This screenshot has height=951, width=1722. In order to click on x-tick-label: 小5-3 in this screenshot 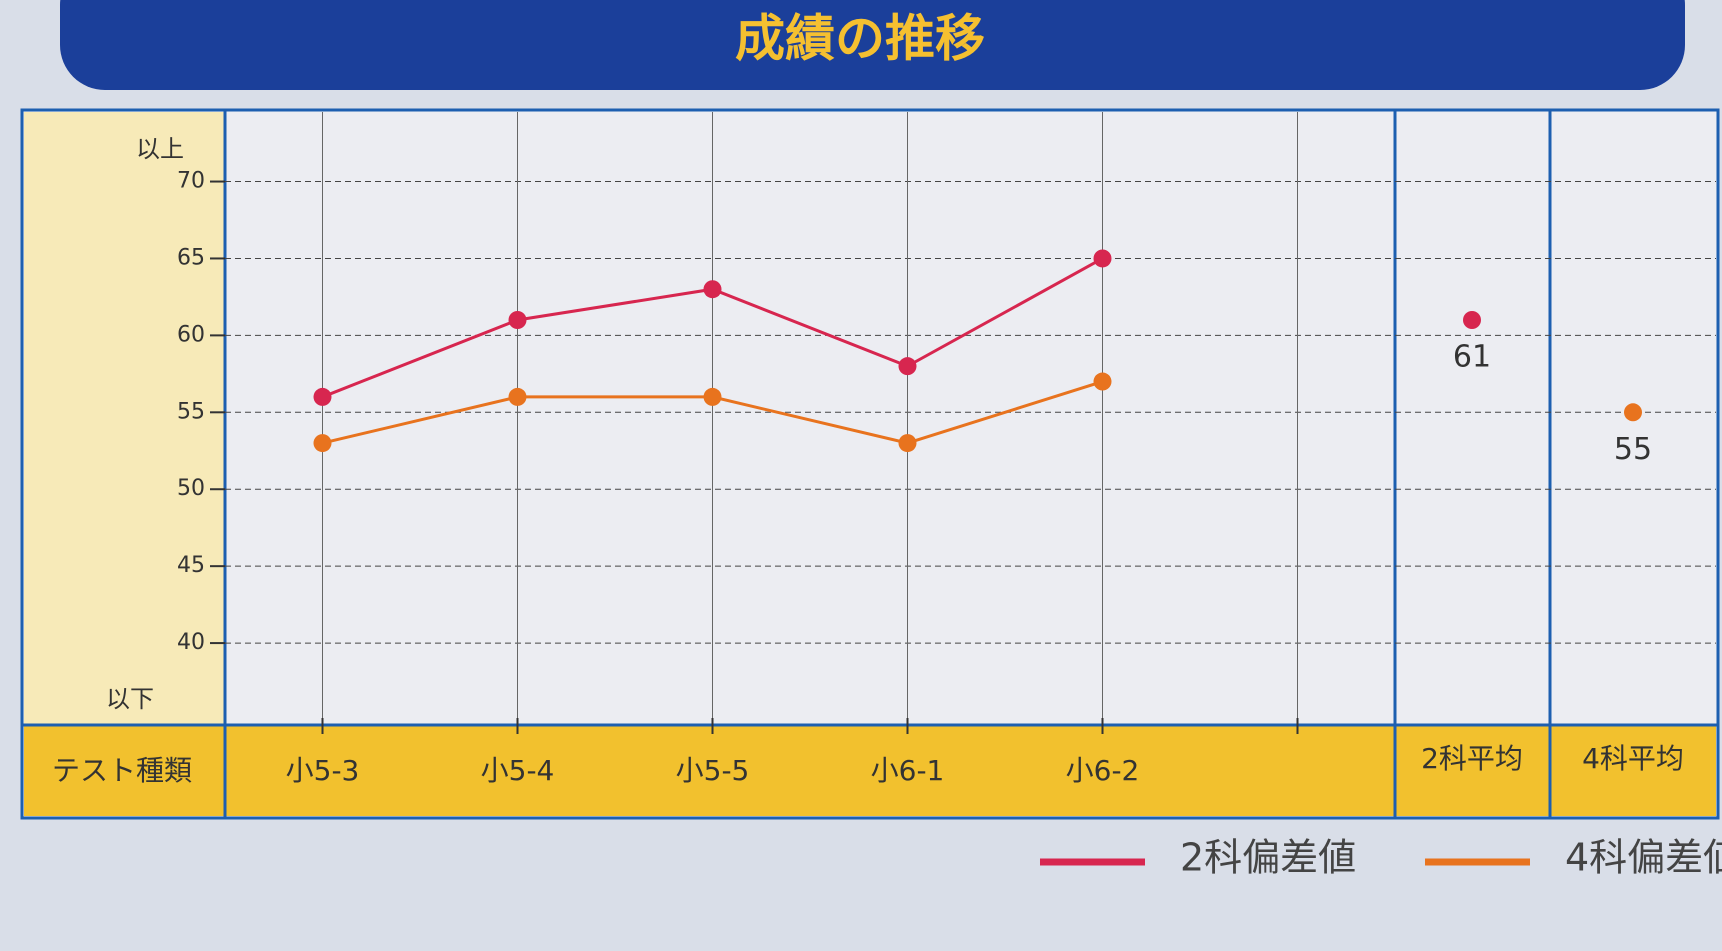, I will do `click(323, 770)`.